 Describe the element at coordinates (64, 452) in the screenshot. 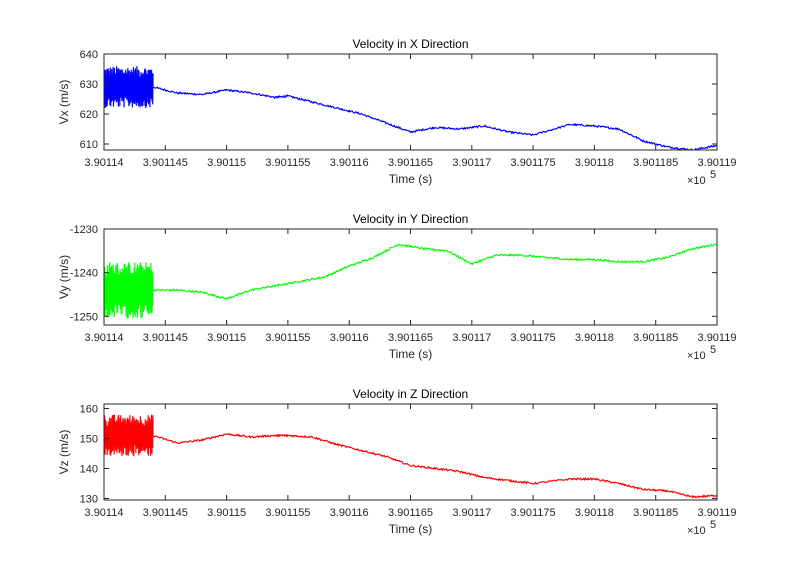

I see `y-axis-label: Vz (m/s)` at that location.